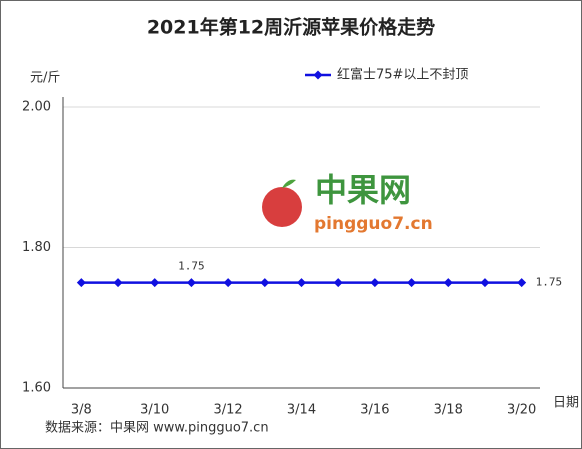  I want to click on x-tick-label: 3/12, so click(228, 410).